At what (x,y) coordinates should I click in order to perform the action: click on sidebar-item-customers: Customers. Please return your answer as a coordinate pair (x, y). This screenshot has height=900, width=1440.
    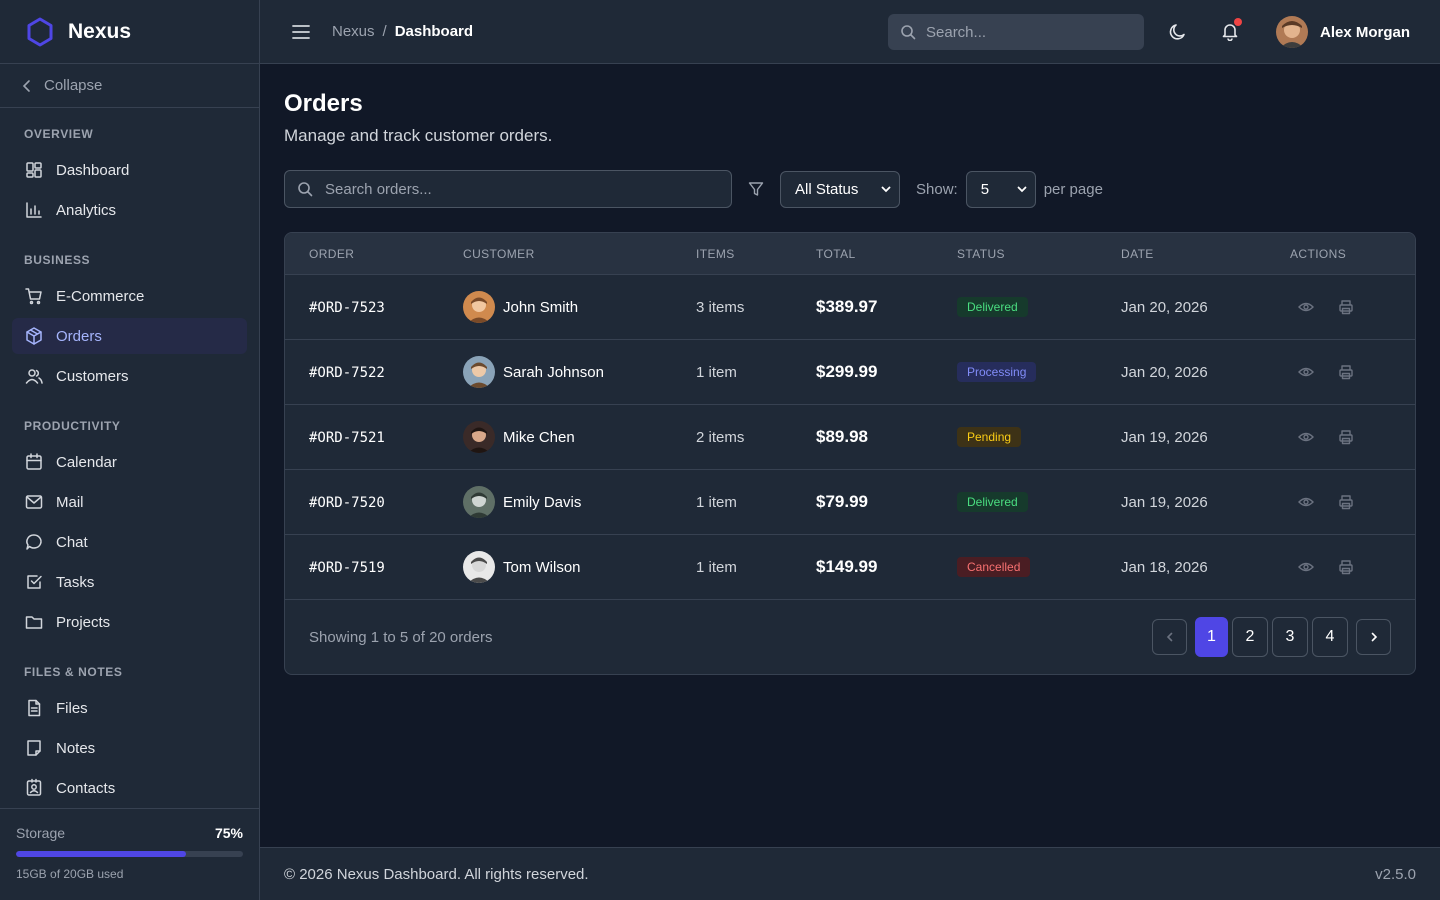
    Looking at the image, I should click on (129, 376).